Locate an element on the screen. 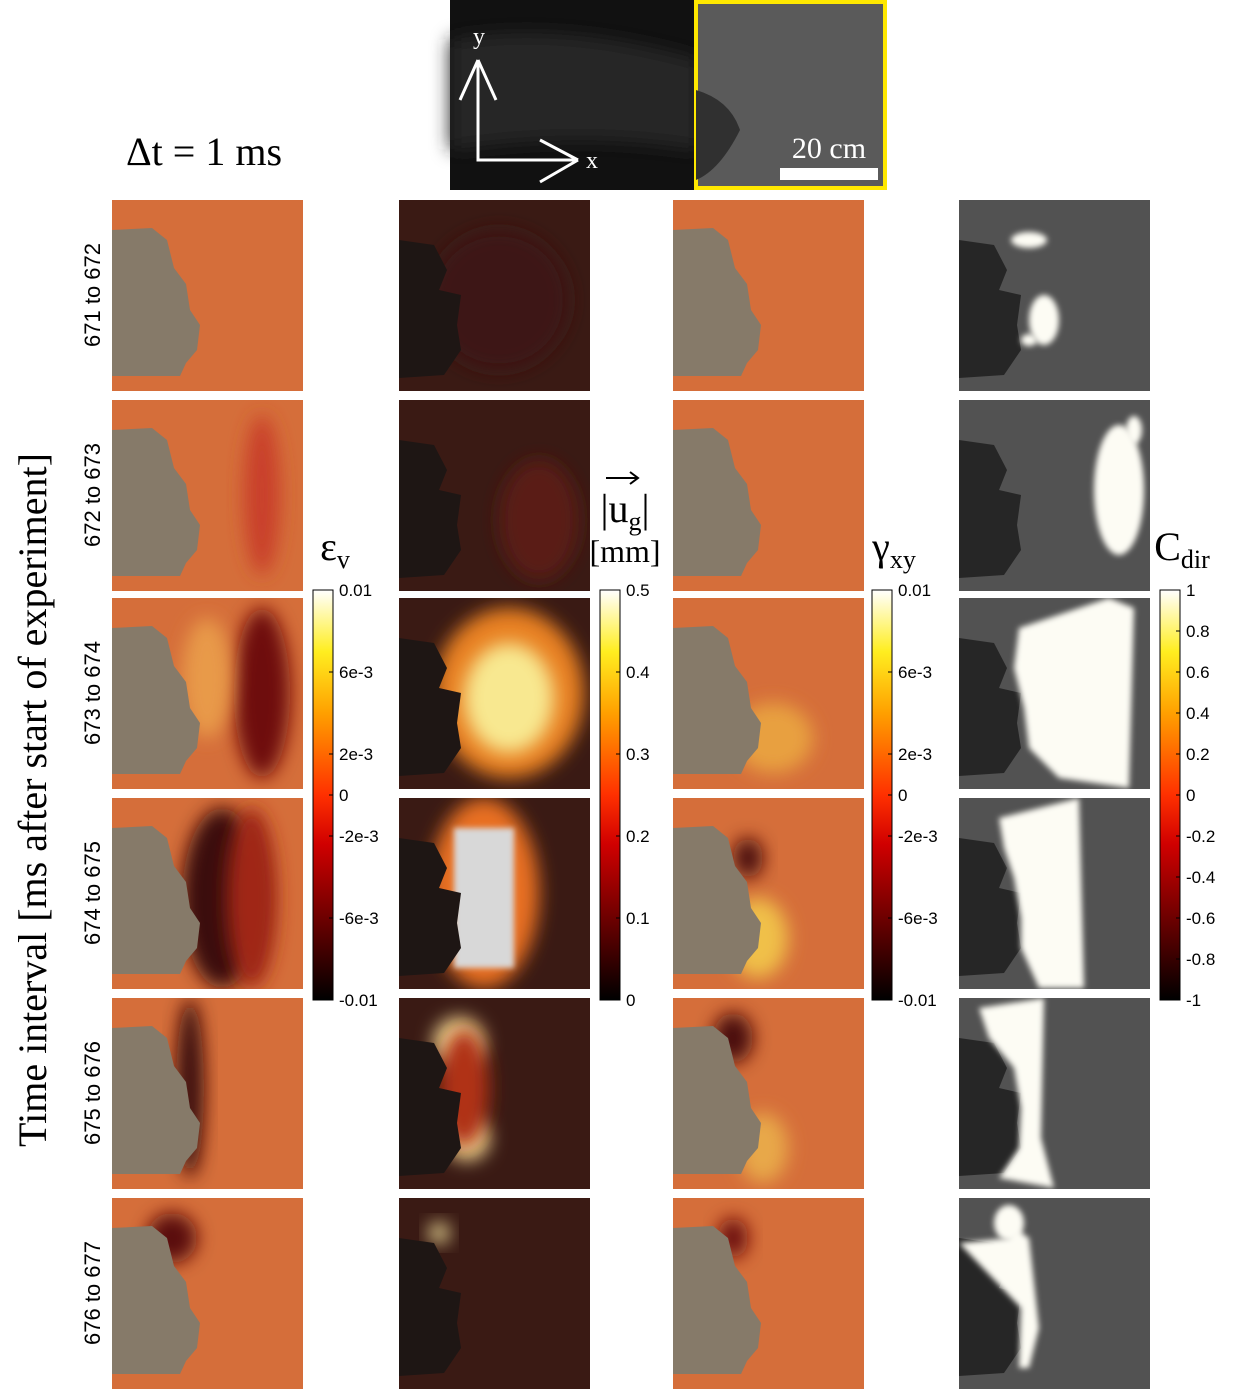  scale-bar-label: 20 cm is located at coordinates (829, 148).